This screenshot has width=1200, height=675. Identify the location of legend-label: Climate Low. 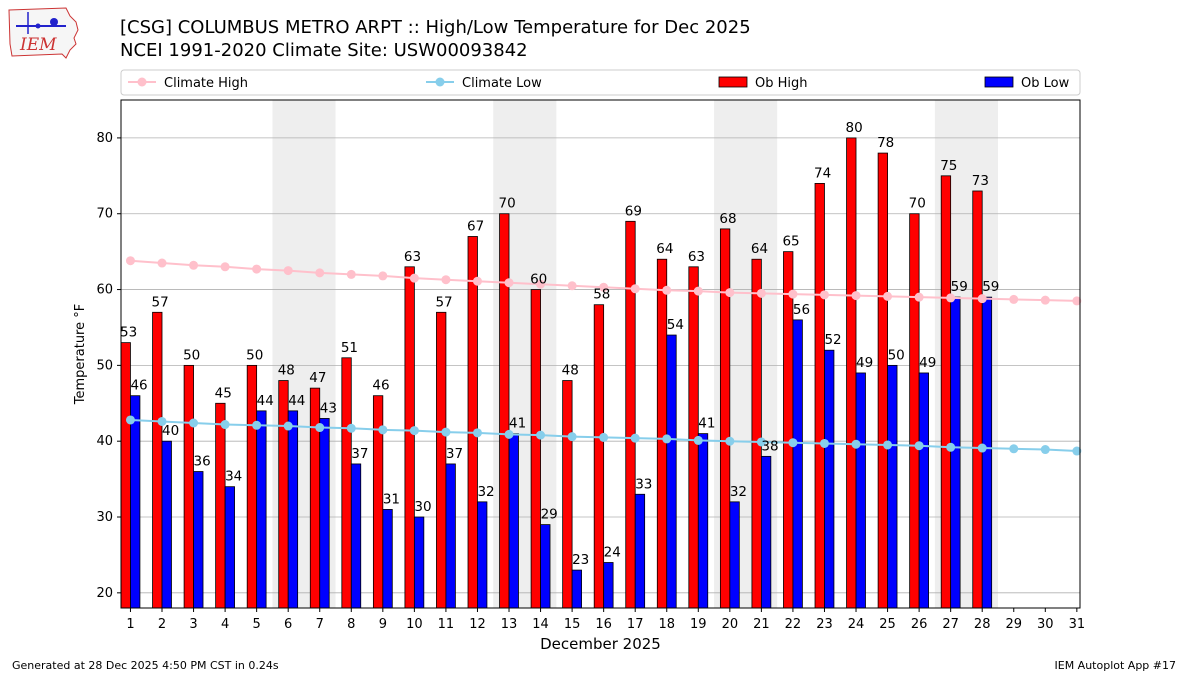
(502, 83).